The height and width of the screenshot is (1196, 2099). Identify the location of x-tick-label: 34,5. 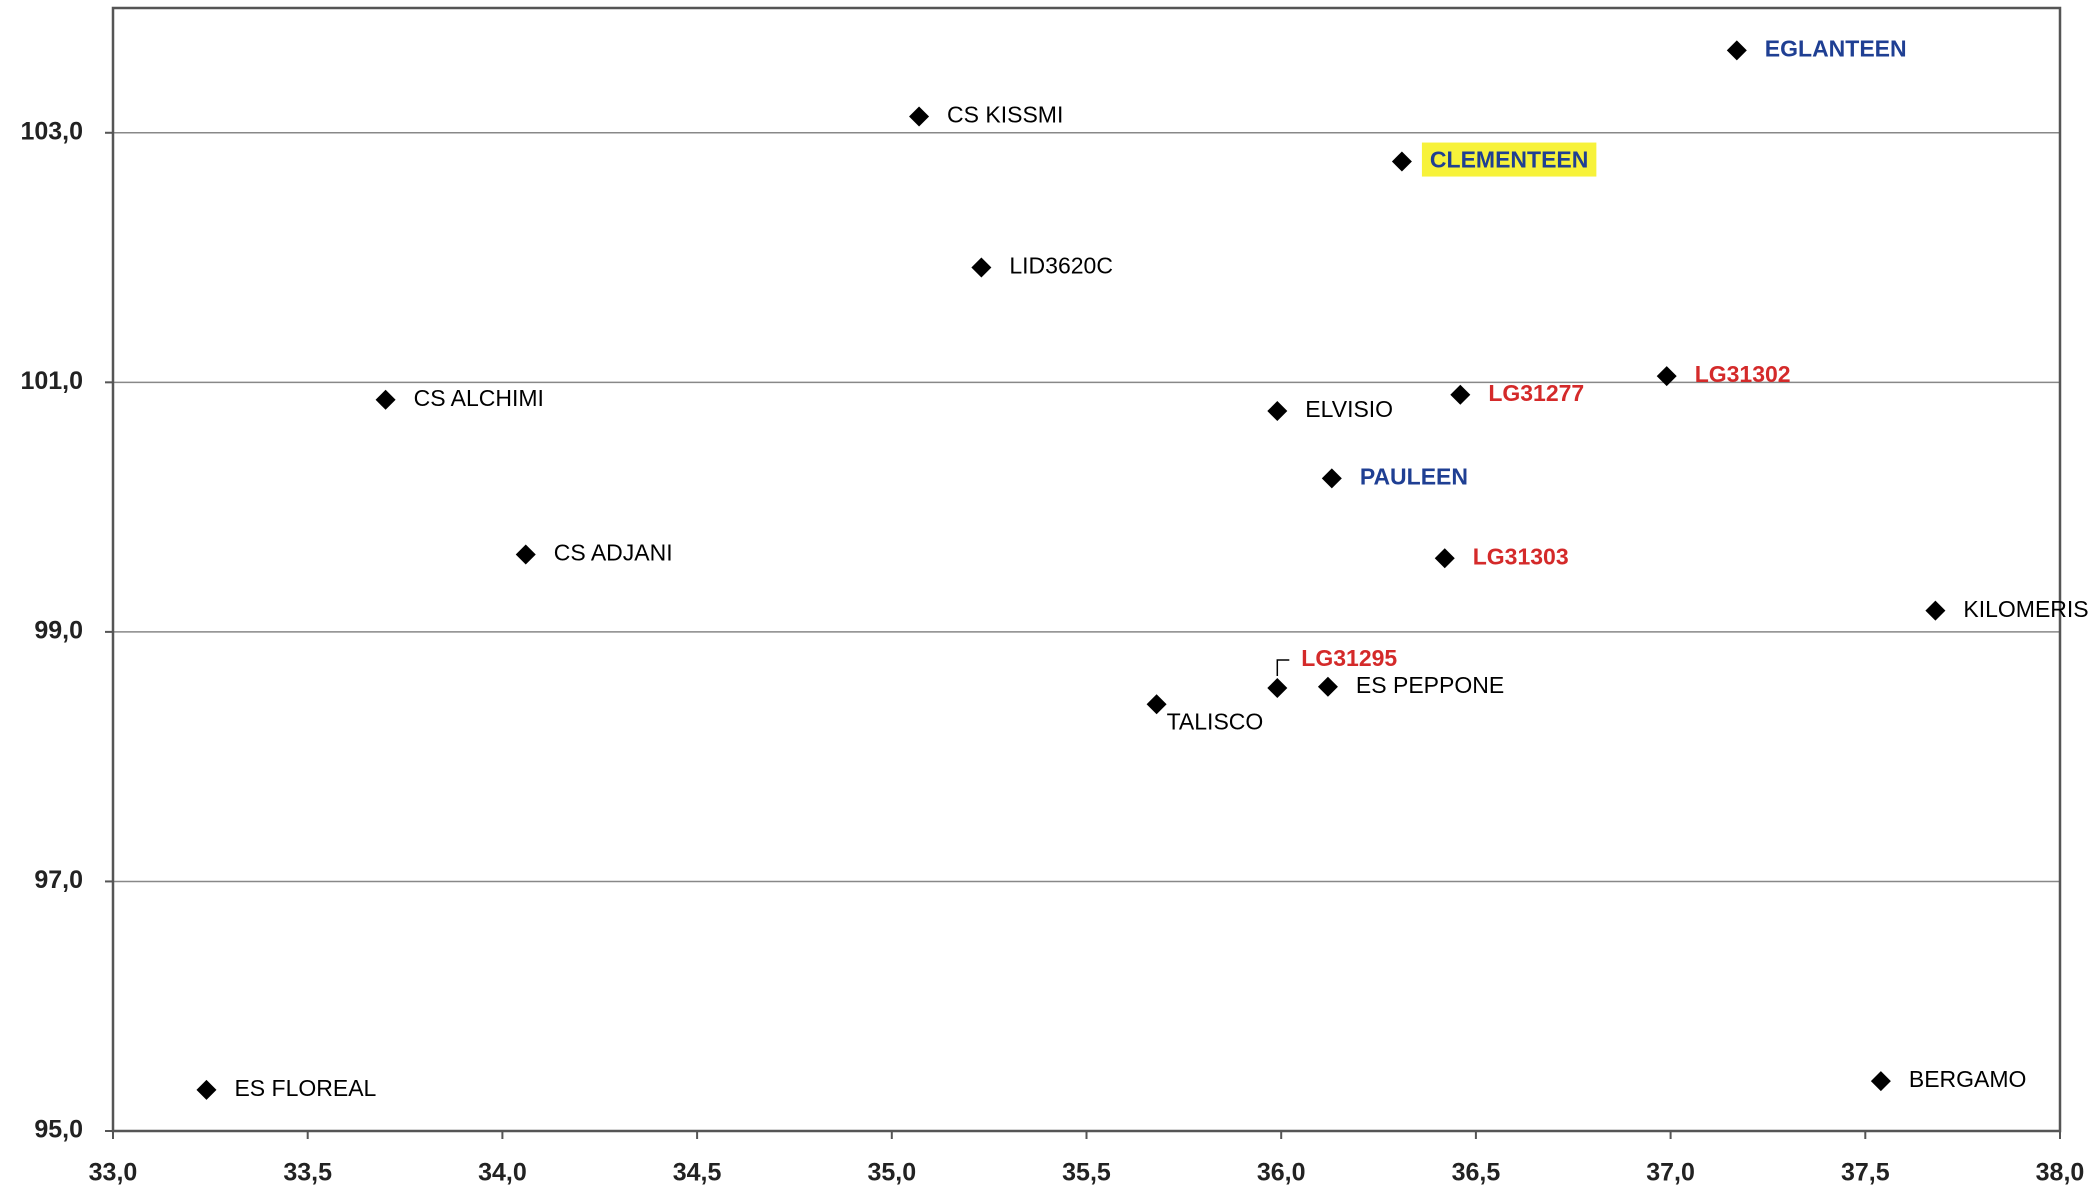
(697, 1173).